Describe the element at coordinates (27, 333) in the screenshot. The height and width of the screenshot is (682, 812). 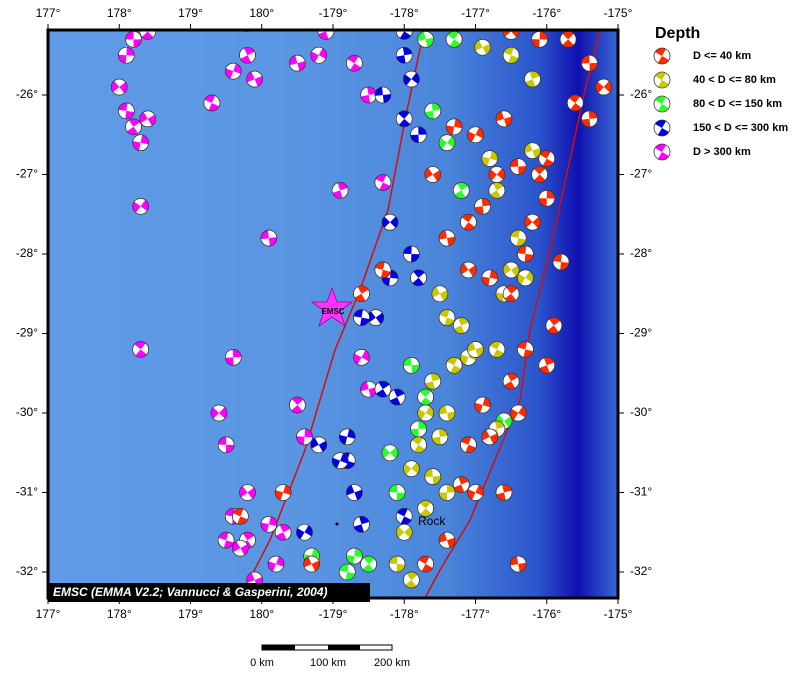
I see `lat-label: -29°` at that location.